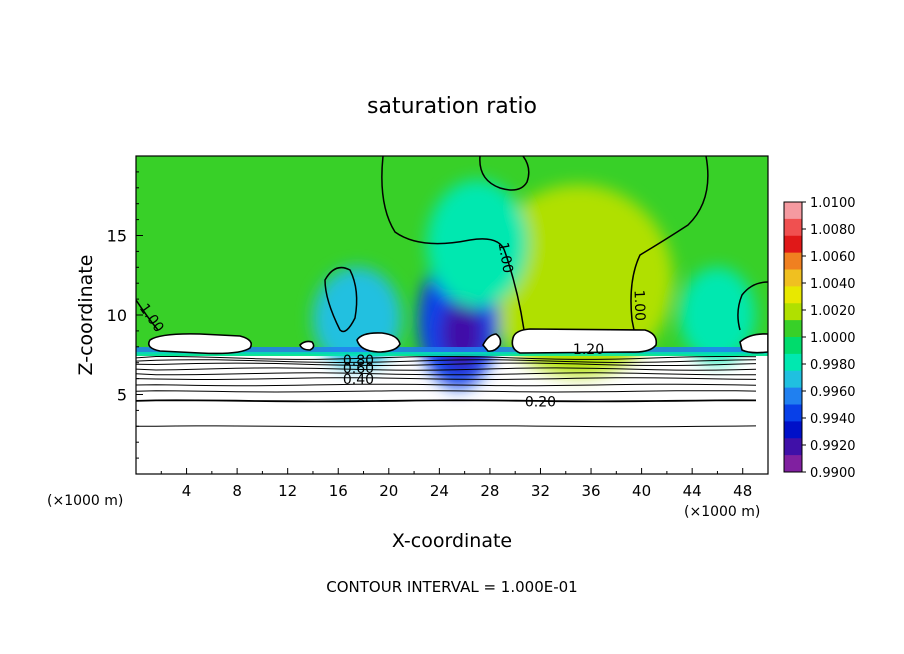 Image resolution: width=904 pixels, height=654 pixels. What do you see at coordinates (833, 365) in the screenshot?
I see `colorbar-label: 0.9980` at bounding box center [833, 365].